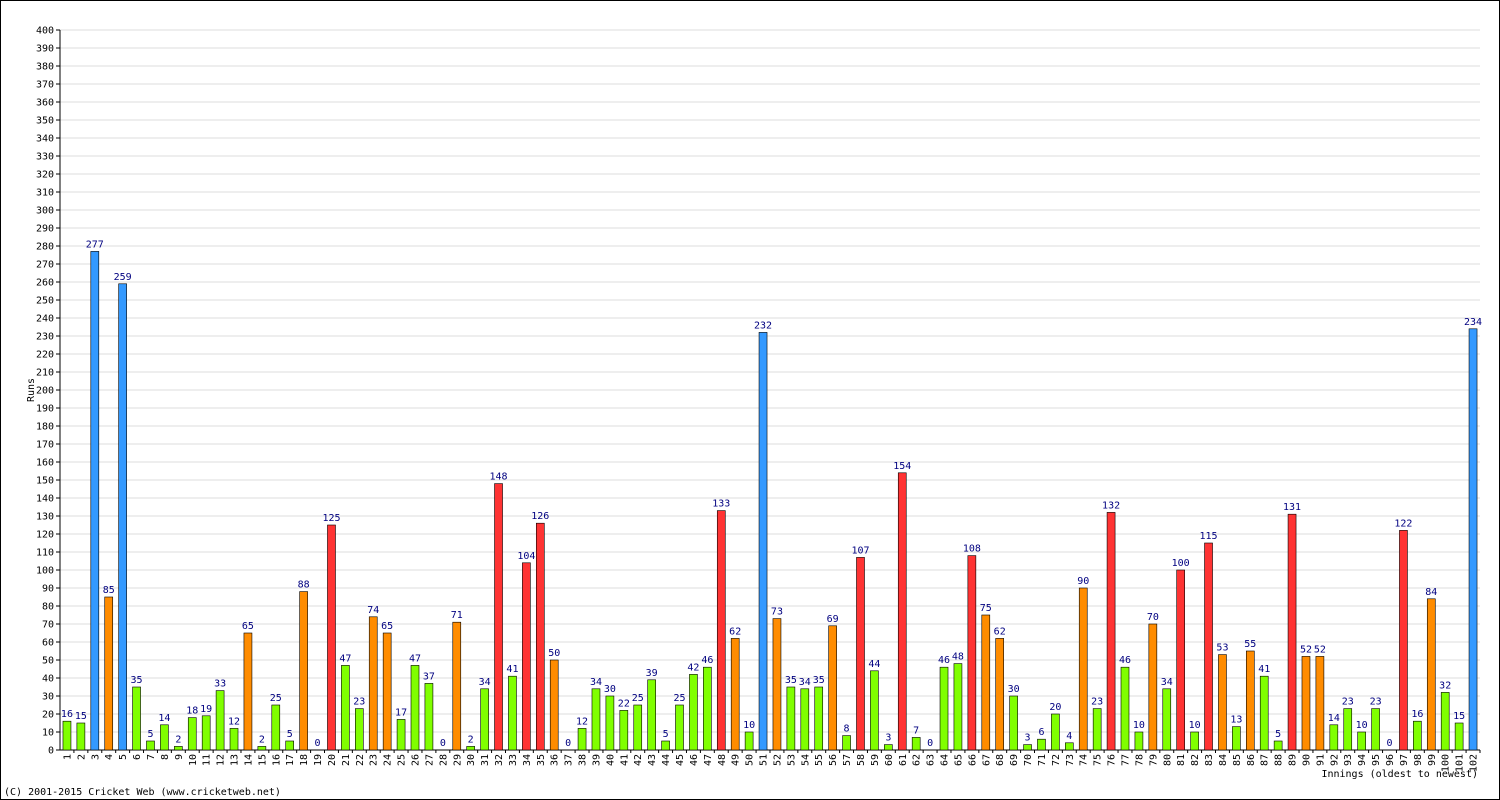 The height and width of the screenshot is (800, 1500). I want to click on value-label: 69, so click(833, 619).